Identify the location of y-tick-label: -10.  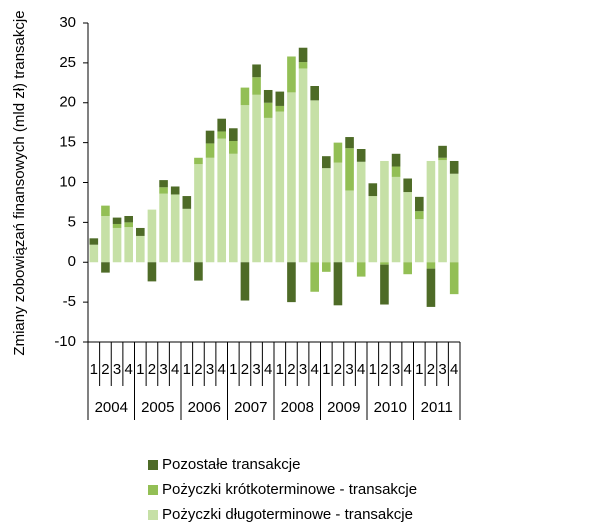
(65, 341).